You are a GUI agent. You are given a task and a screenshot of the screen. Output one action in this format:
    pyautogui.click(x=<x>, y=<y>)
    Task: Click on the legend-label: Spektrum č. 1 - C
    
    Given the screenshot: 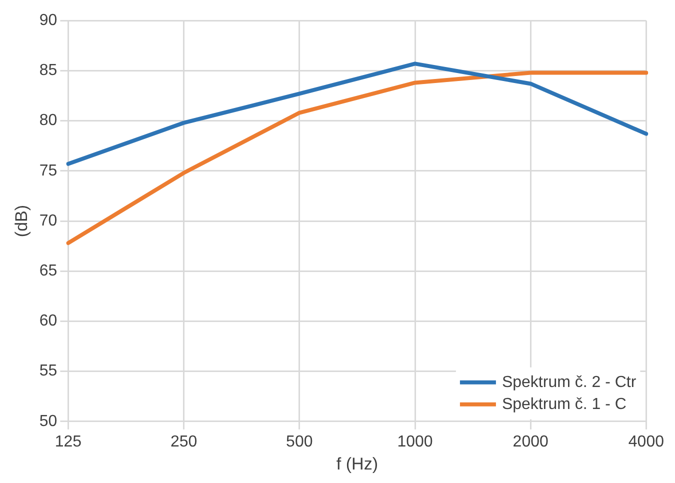 What is the action you would take?
    pyautogui.click(x=564, y=404)
    